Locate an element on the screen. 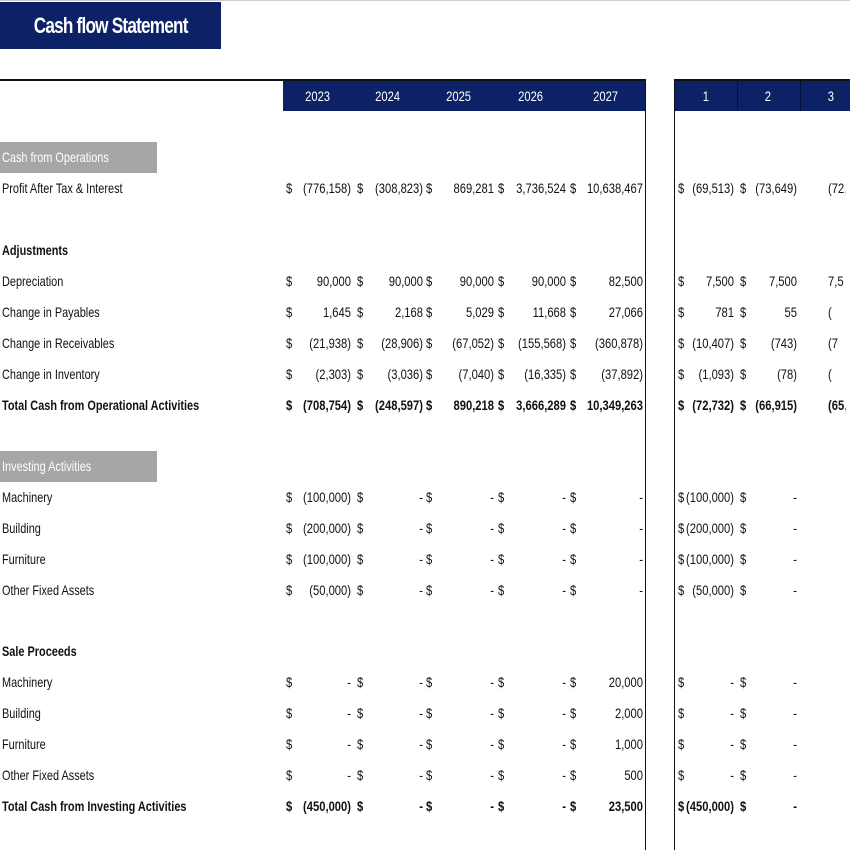 The image size is (850, 850). month-value-cell: (743) is located at coordinates (783, 343).